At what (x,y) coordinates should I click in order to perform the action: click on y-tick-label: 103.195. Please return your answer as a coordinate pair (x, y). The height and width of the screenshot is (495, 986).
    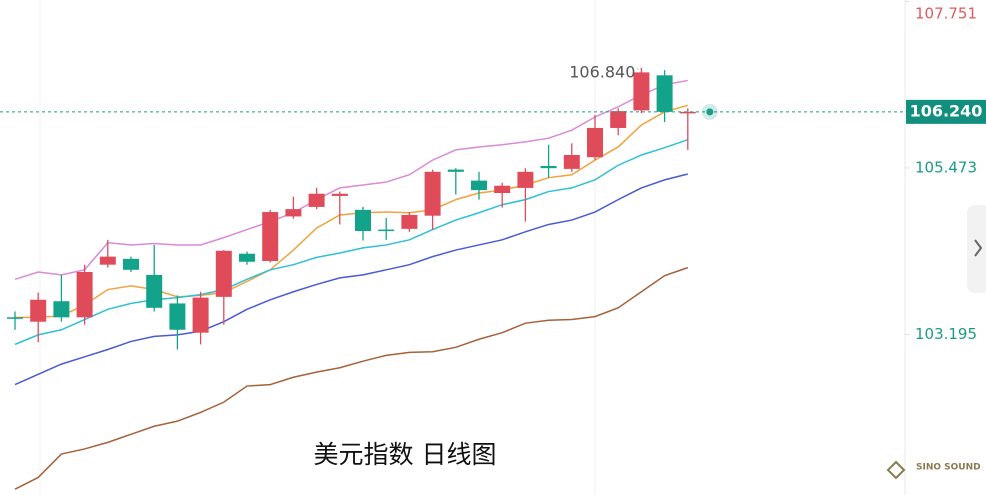
    Looking at the image, I should click on (946, 334).